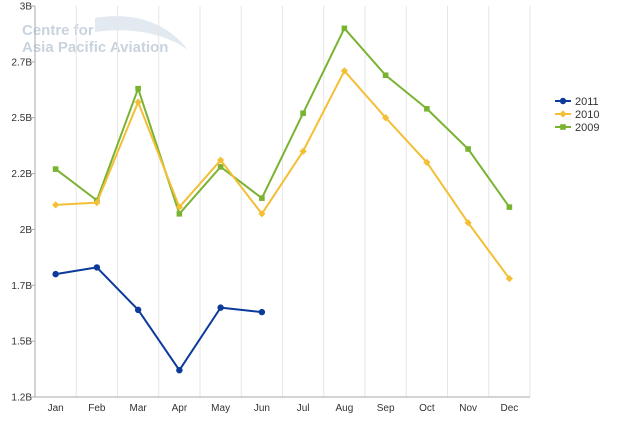 This screenshot has height=422, width=619. I want to click on x-tick-label-dec: Dec, so click(509, 408).